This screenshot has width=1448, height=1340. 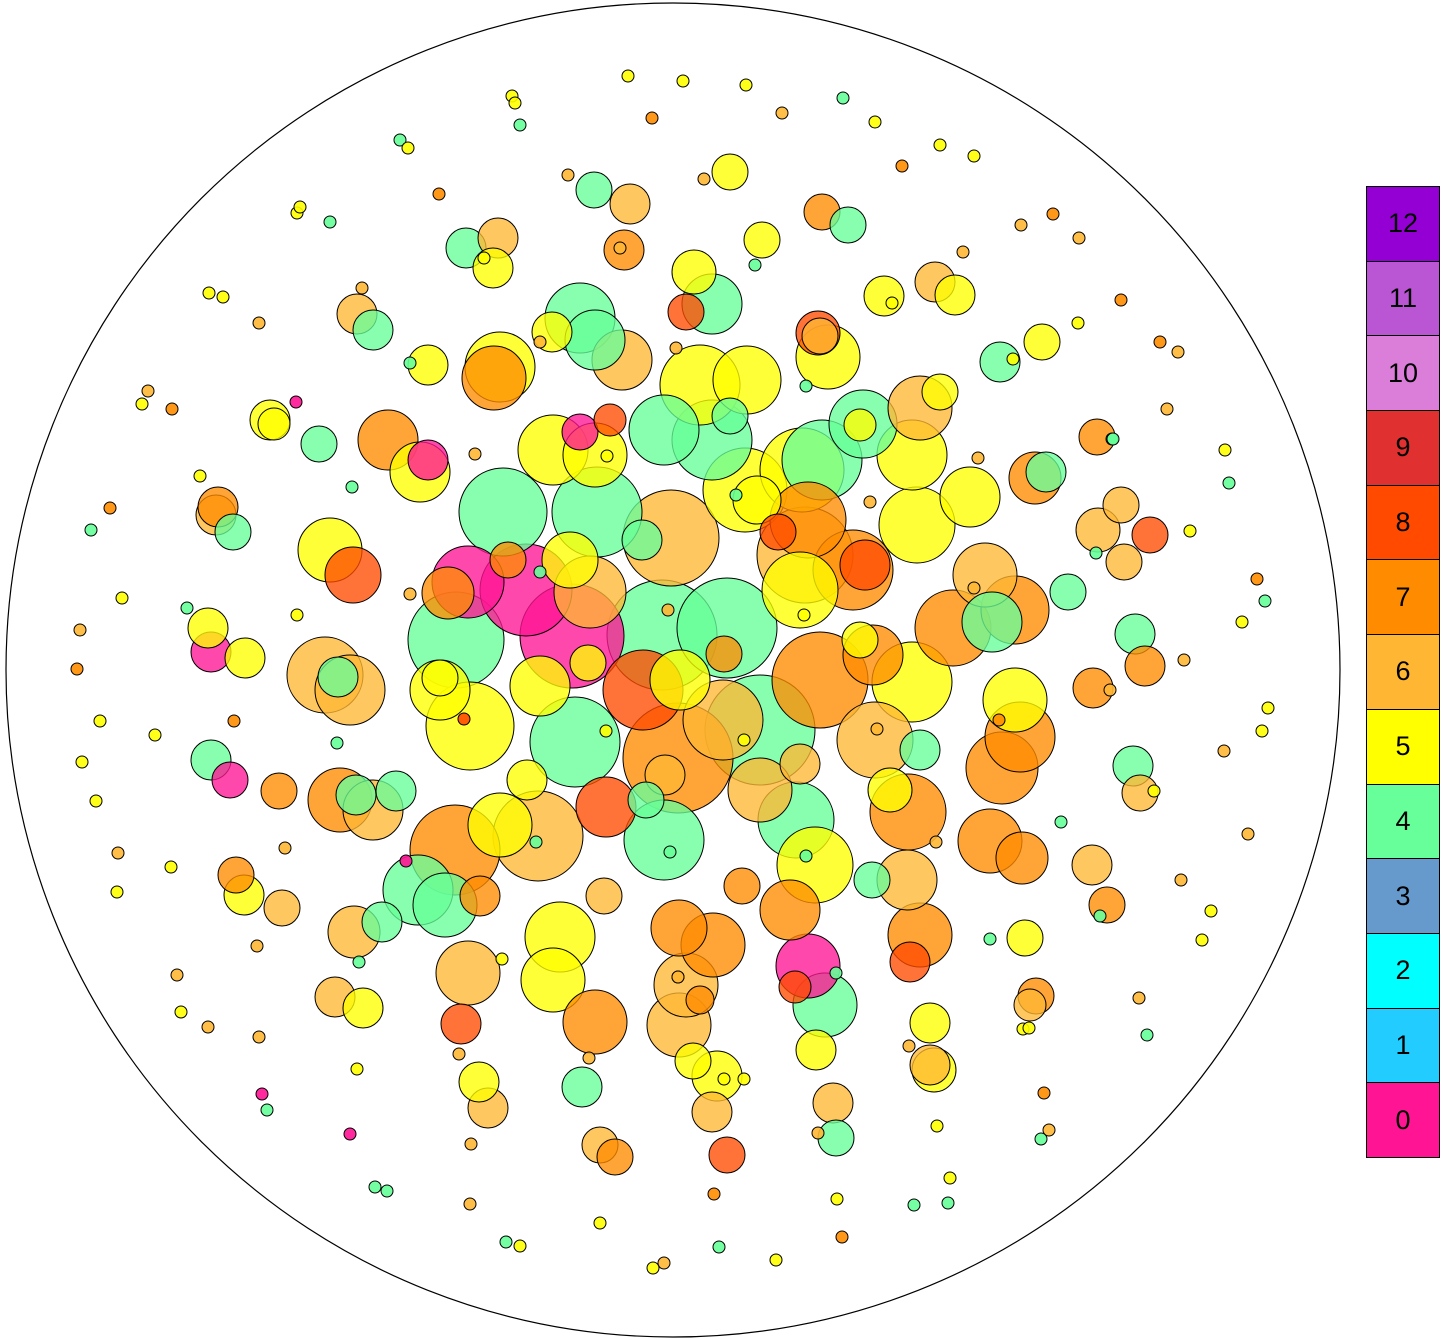 What do you see at coordinates (1403, 971) in the screenshot?
I see `legend-swatch-2: 2` at bounding box center [1403, 971].